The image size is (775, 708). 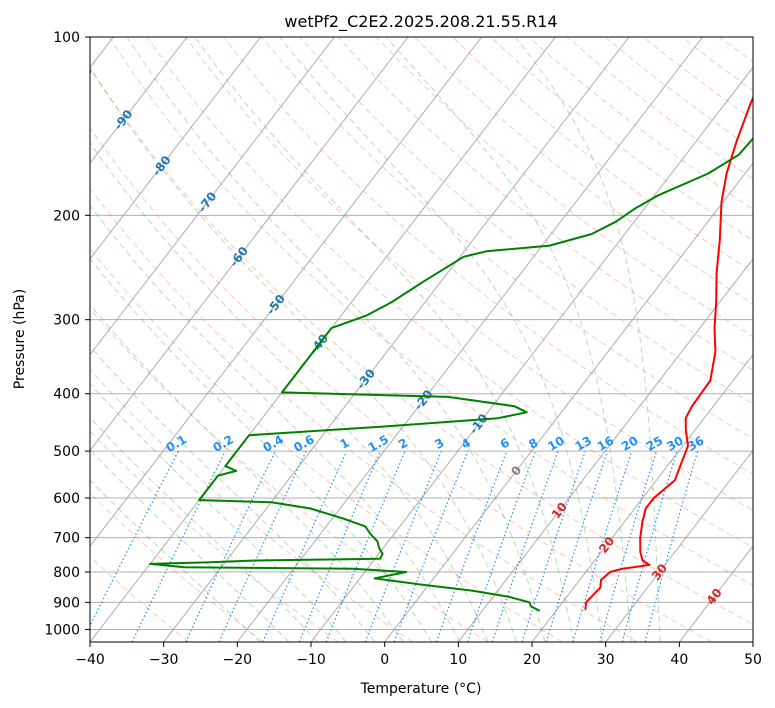 What do you see at coordinates (421, 689) in the screenshot?
I see `x-axis-label: Temperature (°C)` at bounding box center [421, 689].